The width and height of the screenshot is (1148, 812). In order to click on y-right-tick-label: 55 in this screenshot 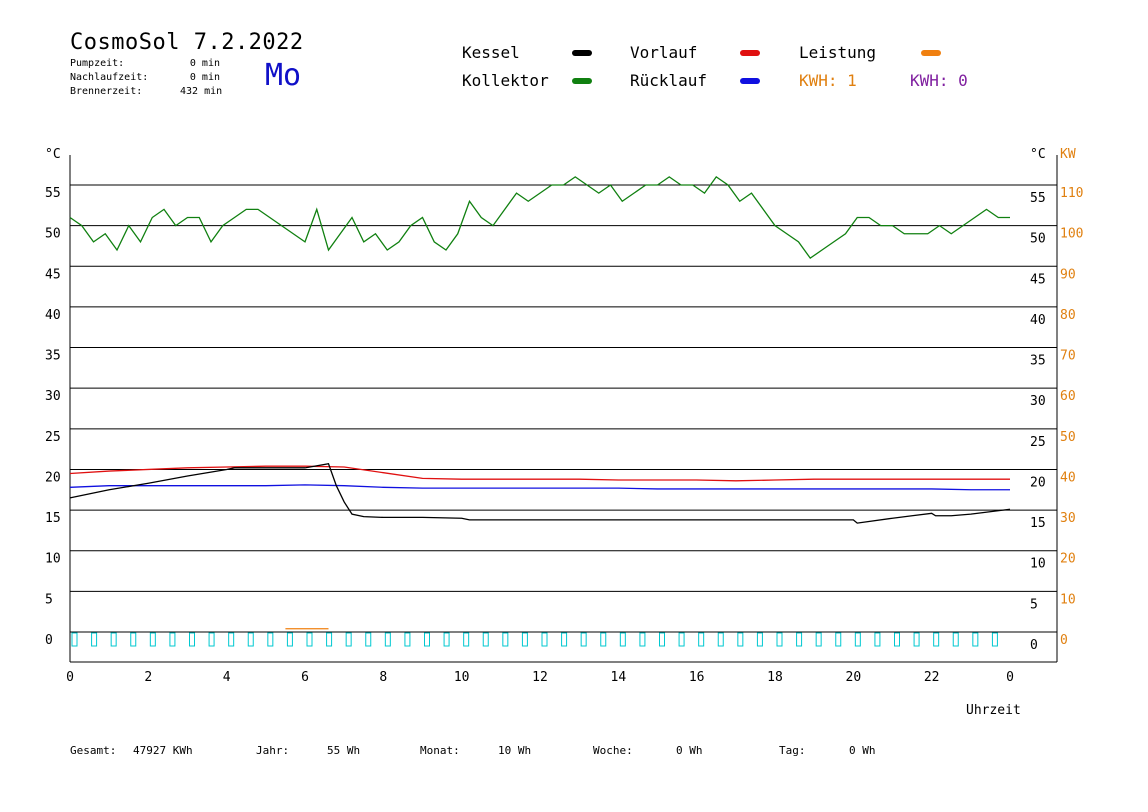, I will do `click(1038, 198)`.